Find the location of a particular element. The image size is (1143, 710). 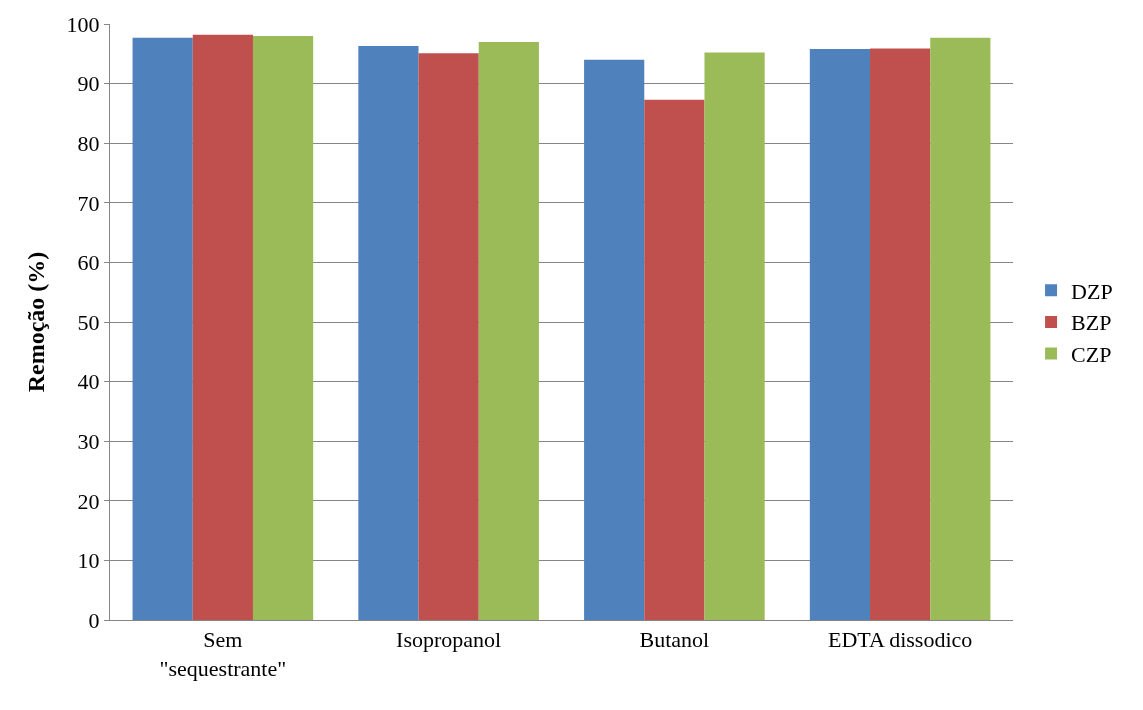

y-tick-label: 60 is located at coordinates (88, 263).